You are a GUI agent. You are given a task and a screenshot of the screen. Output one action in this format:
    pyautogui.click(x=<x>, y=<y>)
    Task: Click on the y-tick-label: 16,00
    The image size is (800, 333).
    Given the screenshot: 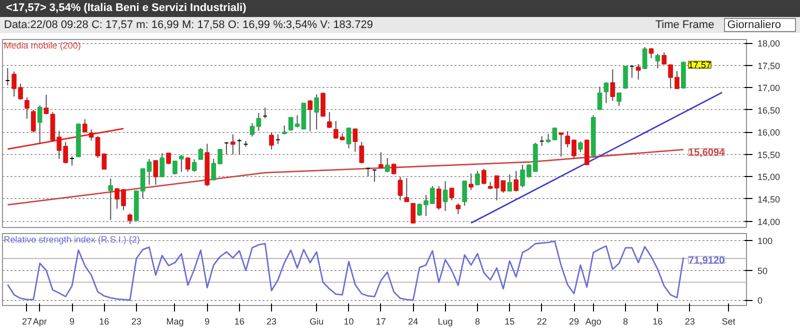 What is the action you would take?
    pyautogui.click(x=769, y=133)
    